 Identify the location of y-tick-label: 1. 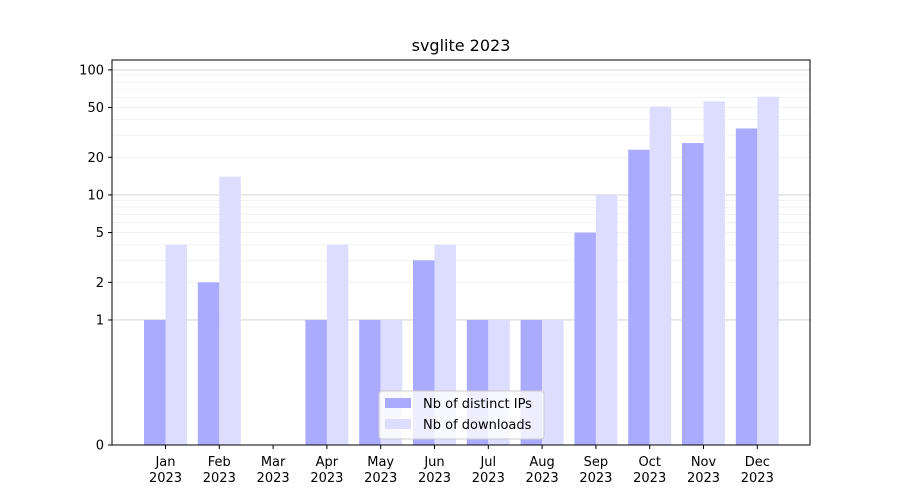
(100, 320).